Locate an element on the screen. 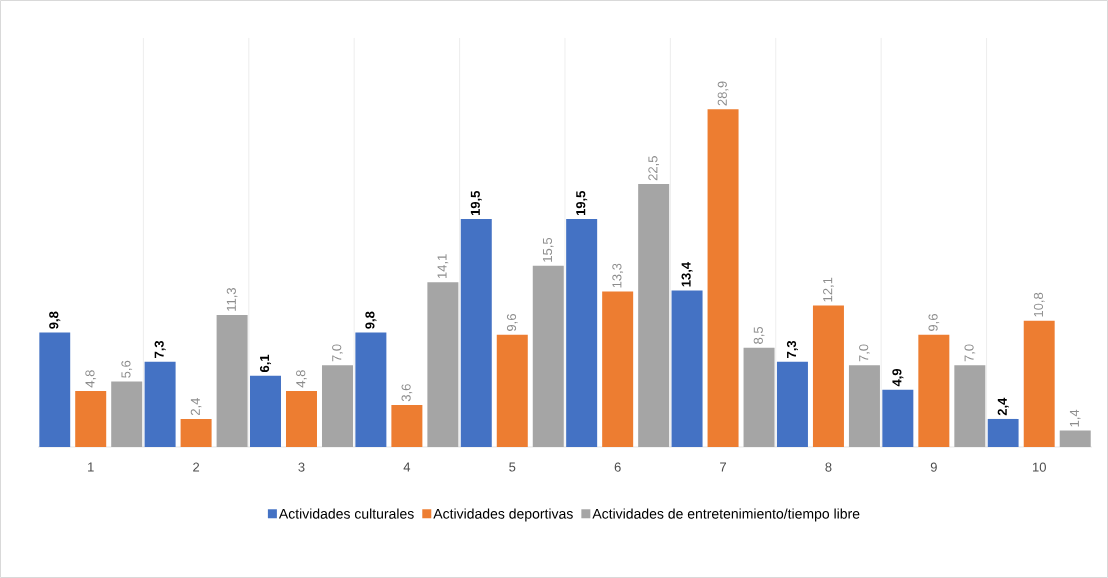 This screenshot has width=1108, height=578. x-tick-label: 6 is located at coordinates (617, 467).